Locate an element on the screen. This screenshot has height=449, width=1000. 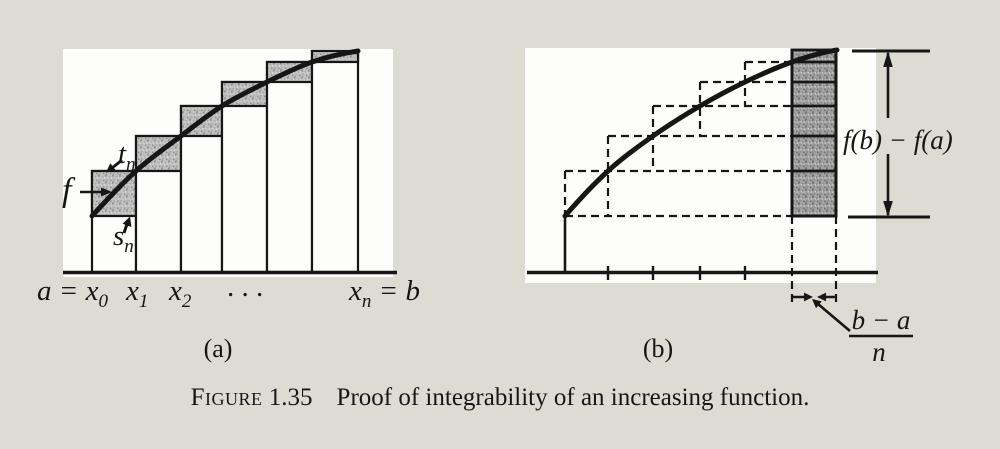
difference-column is located at coordinates (814, 133).